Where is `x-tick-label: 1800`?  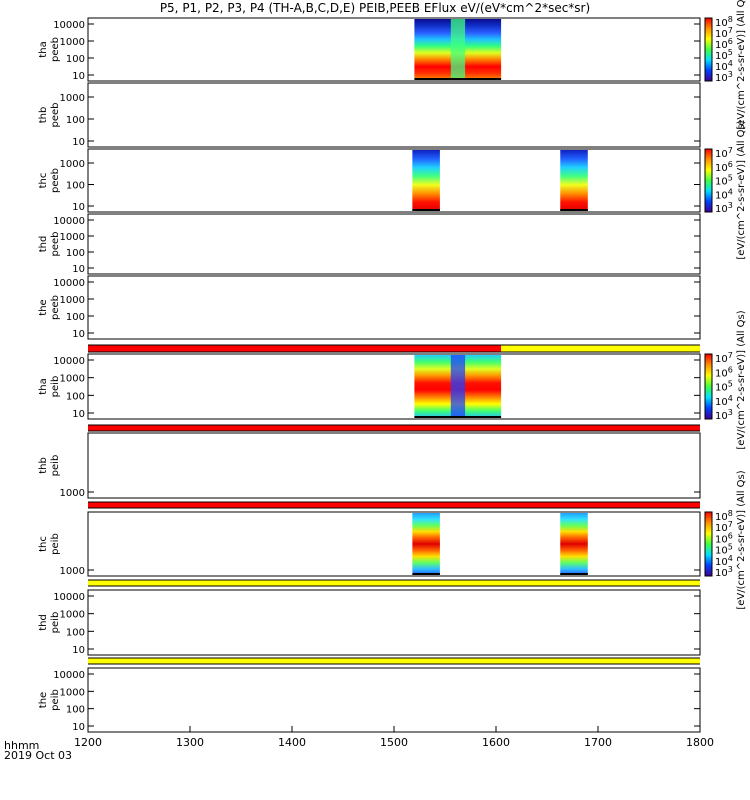
x-tick-label: 1800 is located at coordinates (700, 742).